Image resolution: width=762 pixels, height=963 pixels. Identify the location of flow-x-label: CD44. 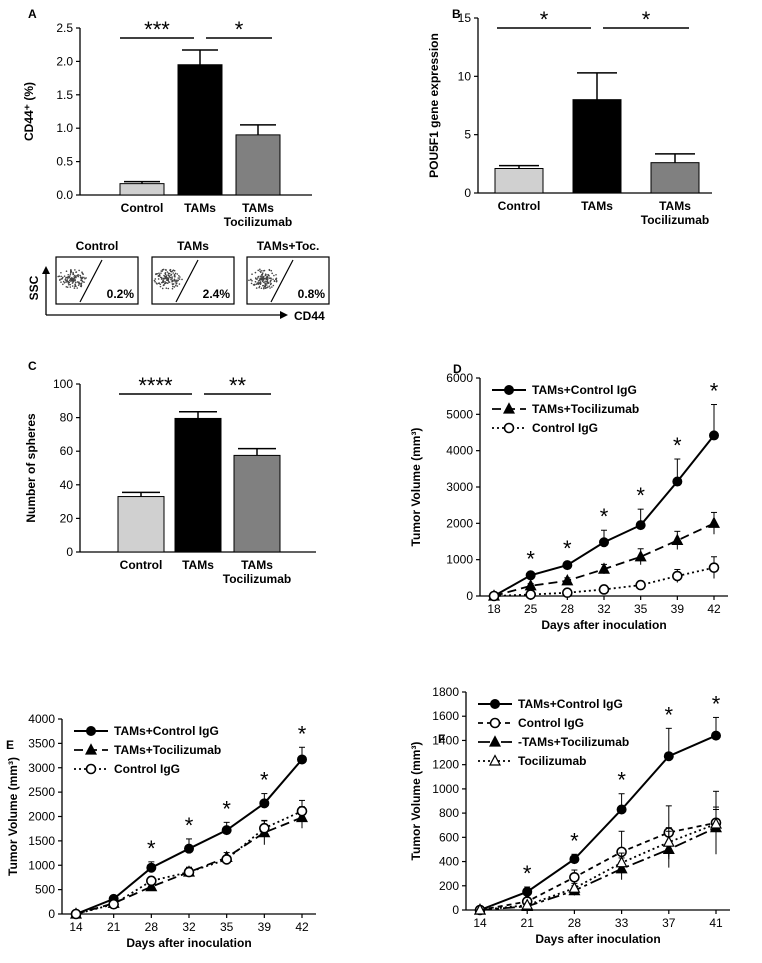
(309, 316).